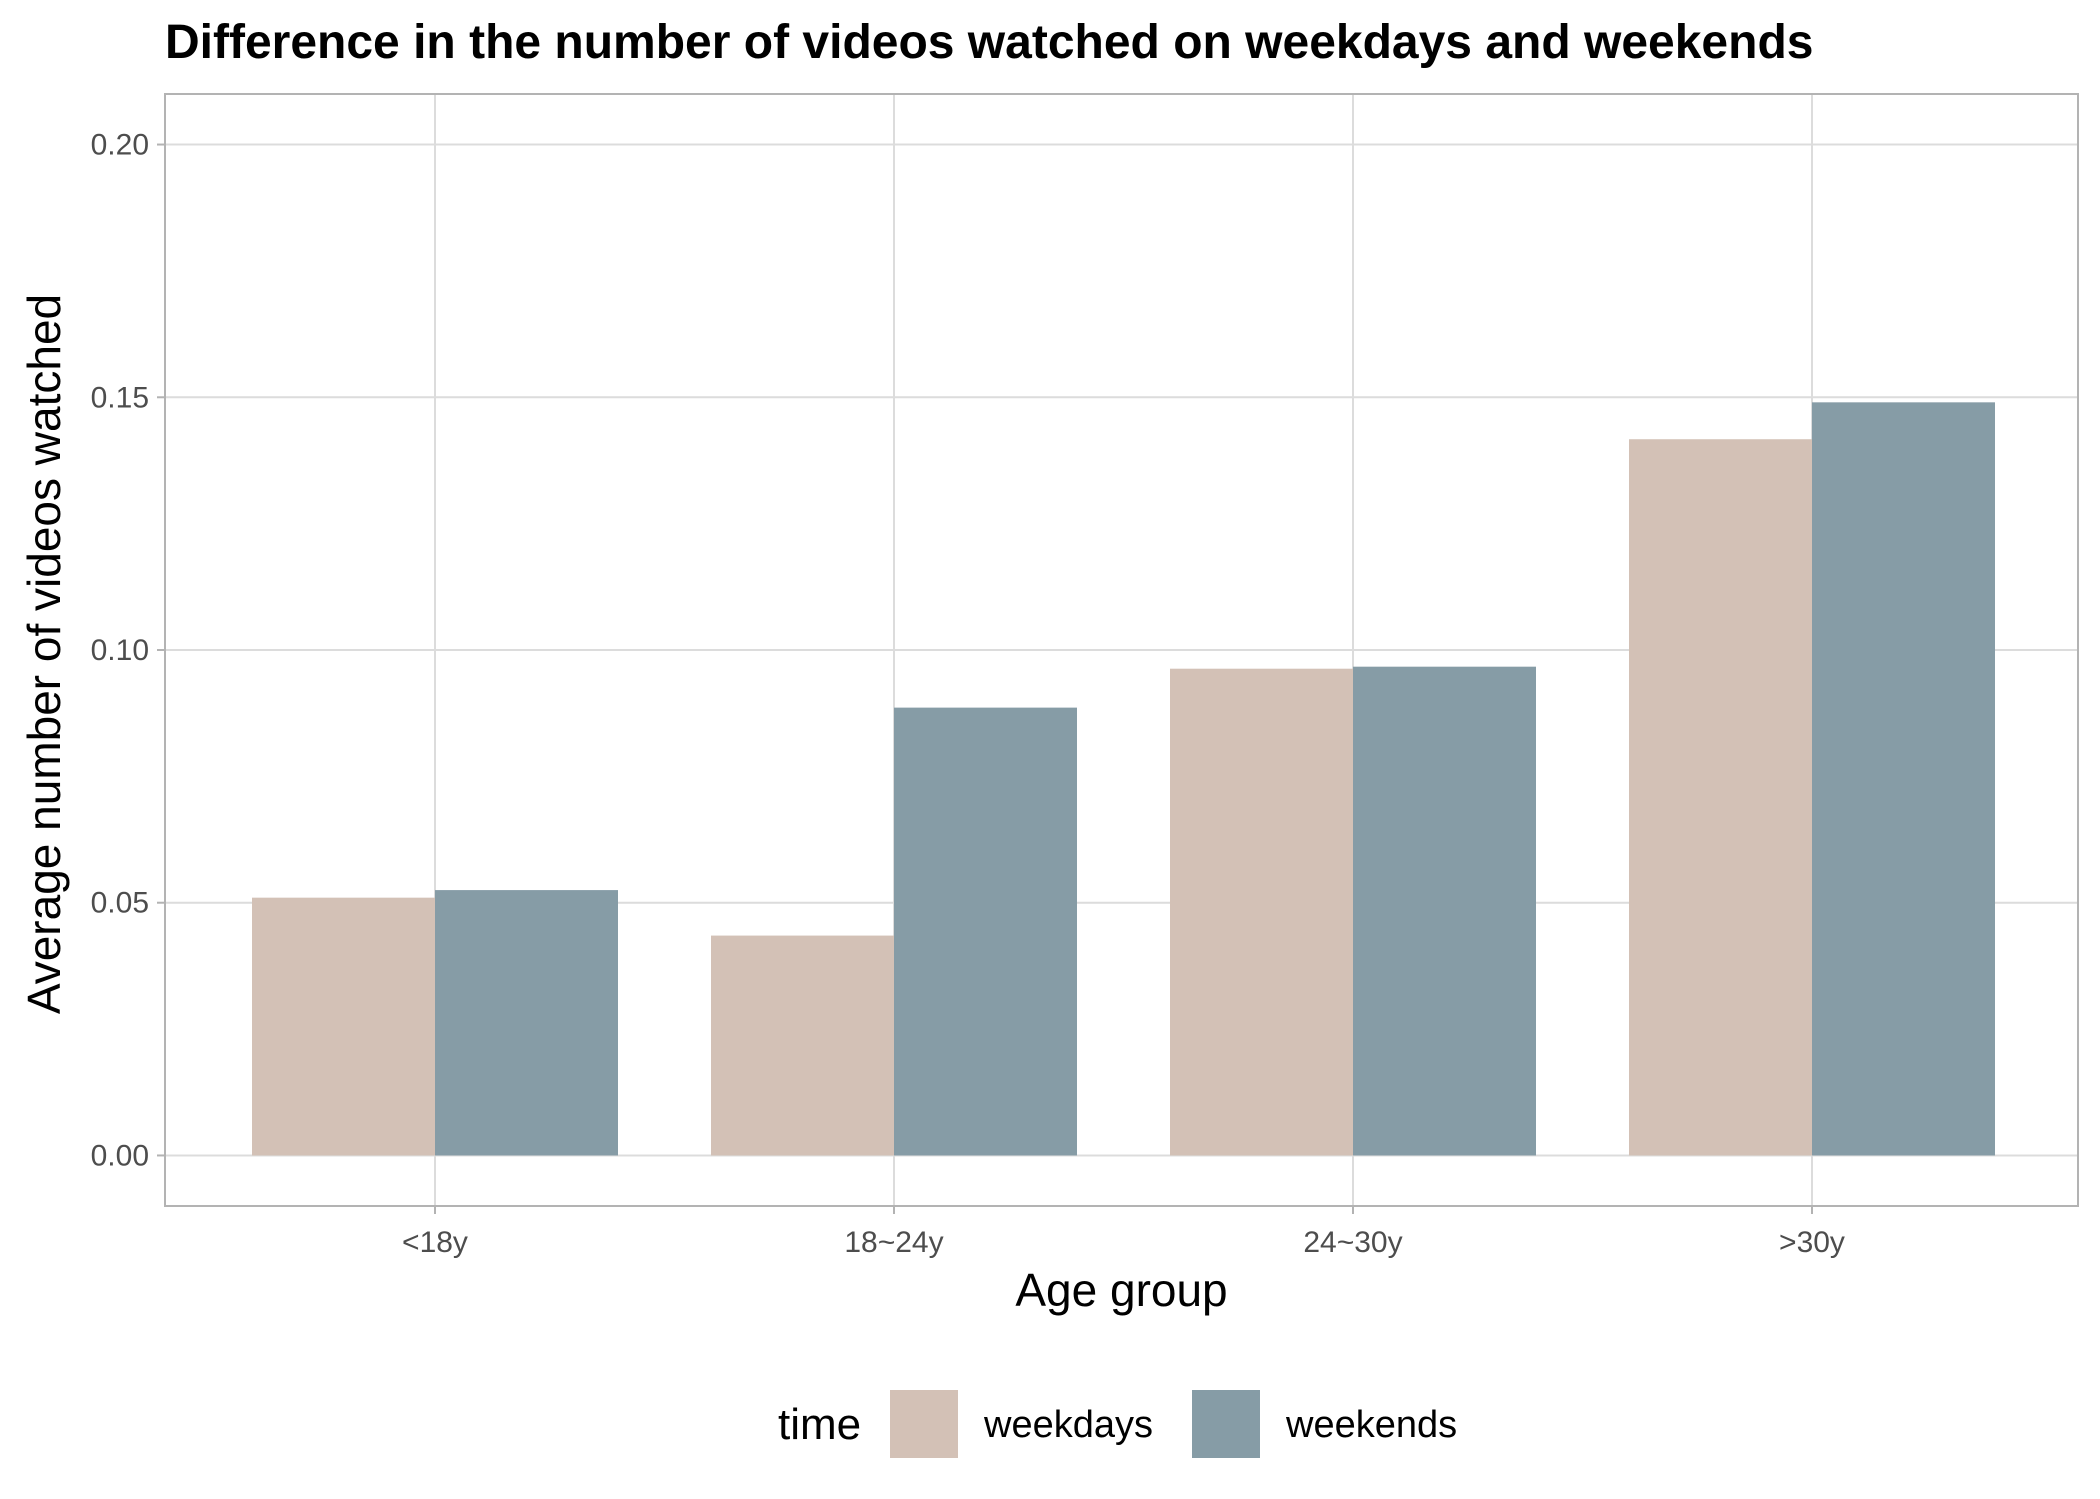  I want to click on y-tick-label: 0.20, so click(120, 145).